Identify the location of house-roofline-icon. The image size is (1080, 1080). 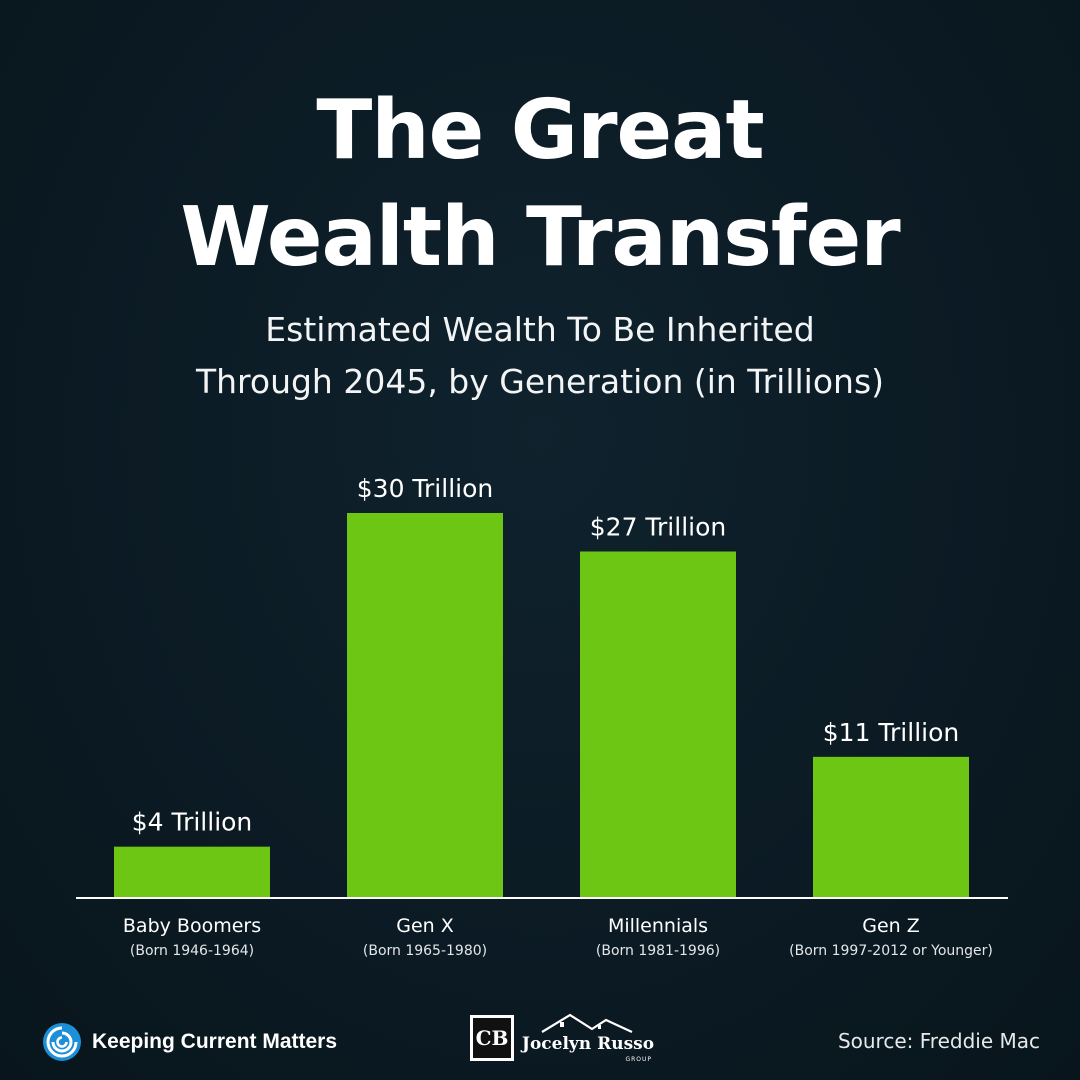
(587, 1023).